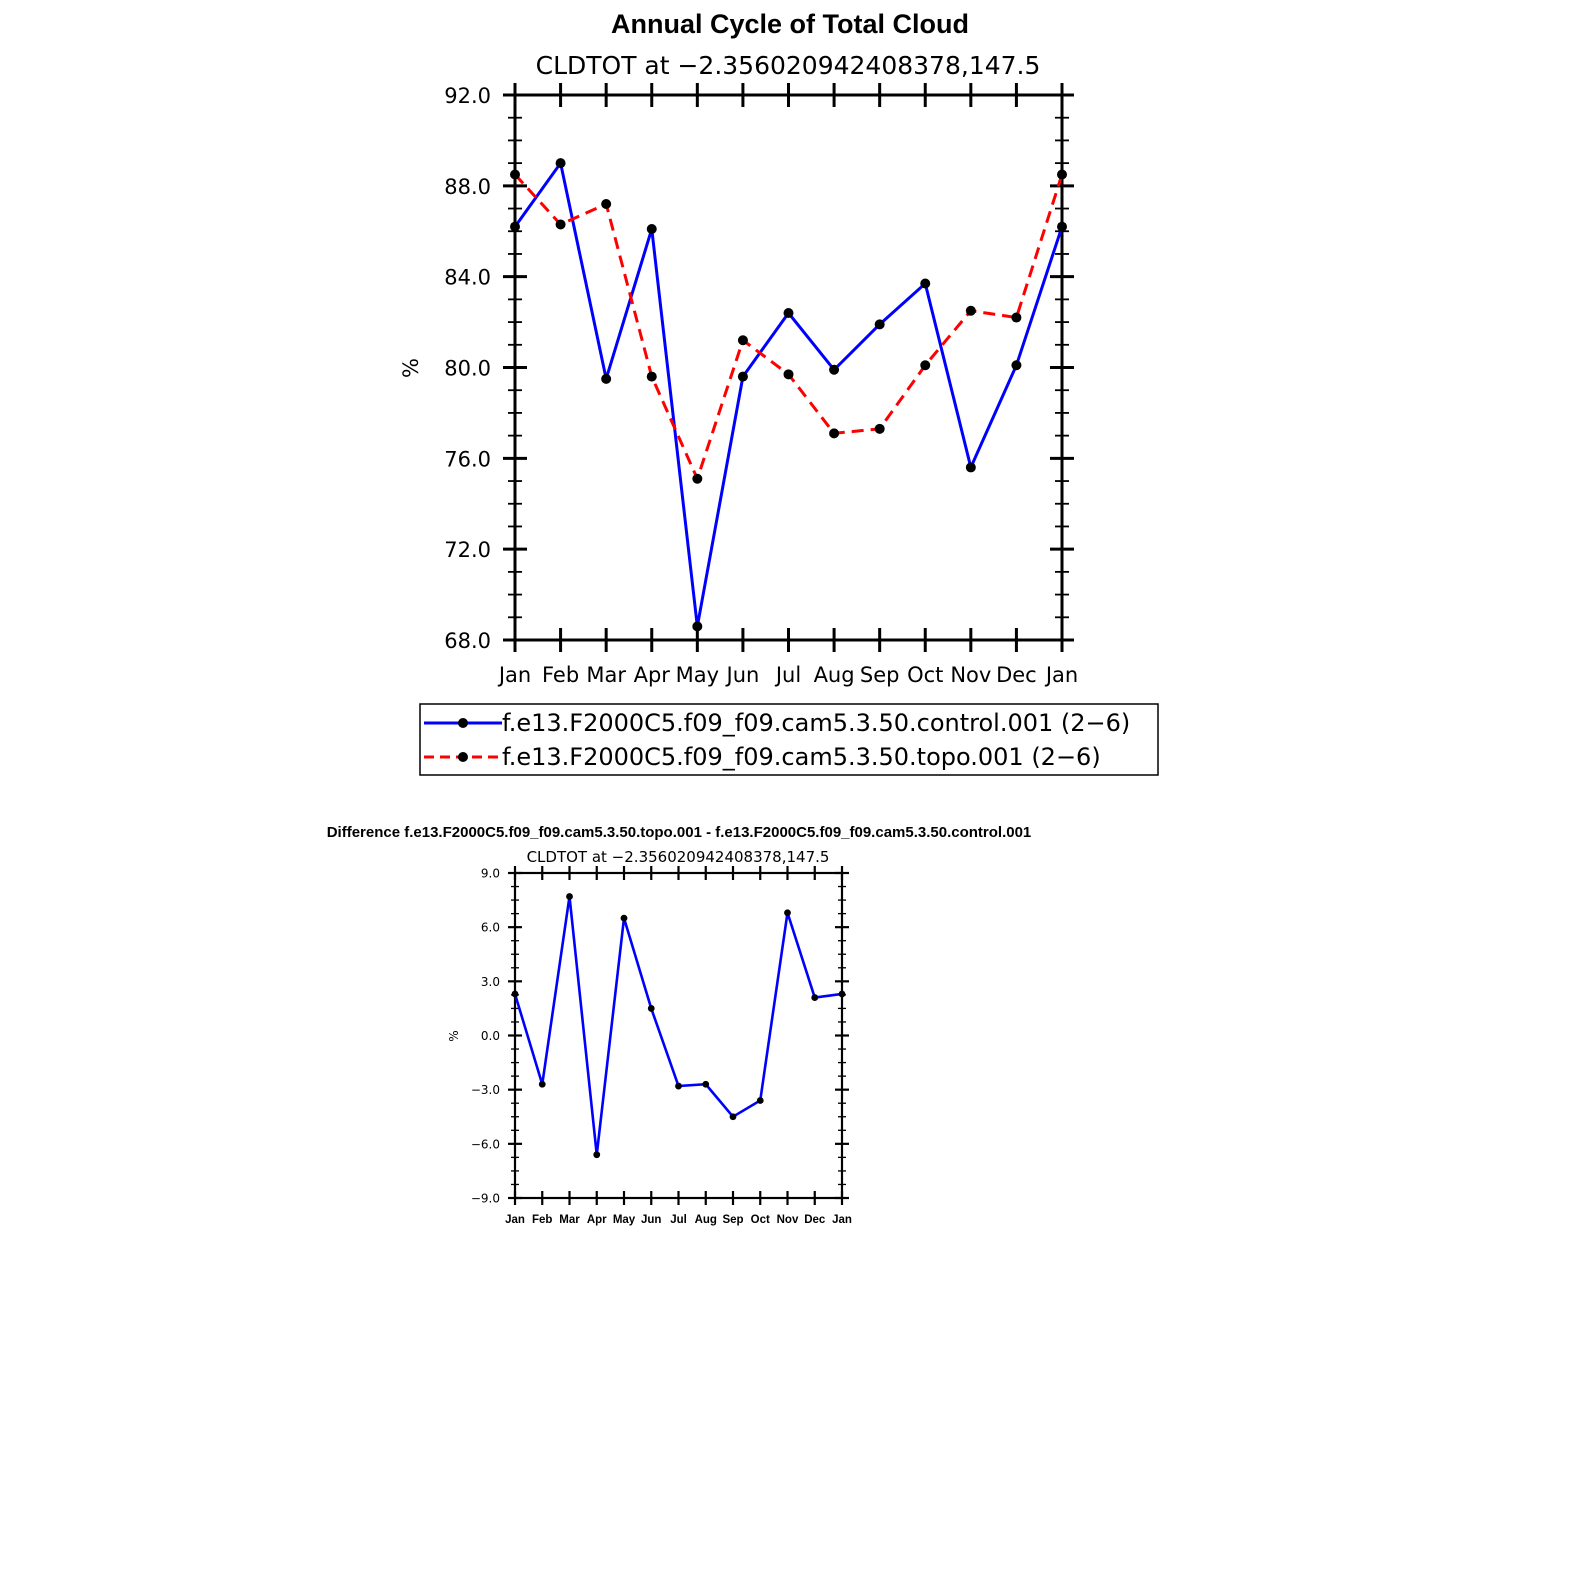 Image resolution: width=1574 pixels, height=1574 pixels. I want to click on y-tick-label: 76.0, so click(467, 459).